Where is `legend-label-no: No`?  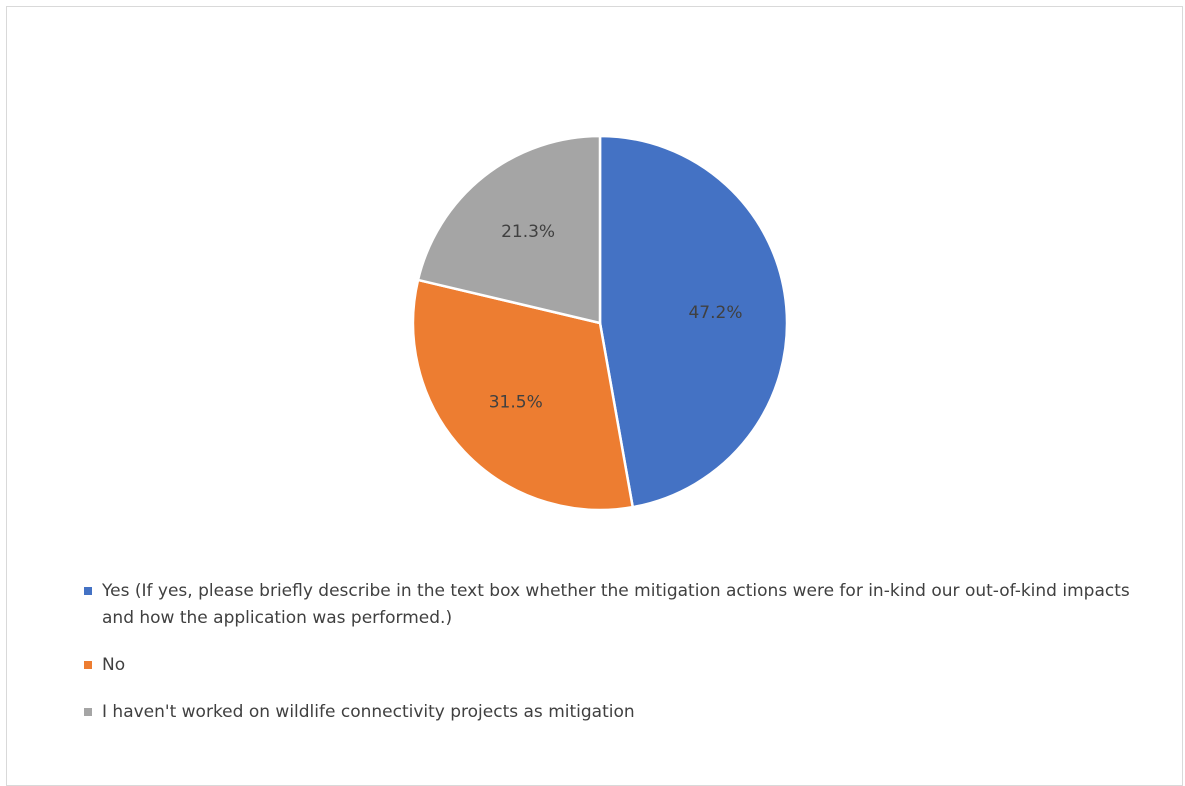 legend-label-no: No is located at coordinates (114, 665).